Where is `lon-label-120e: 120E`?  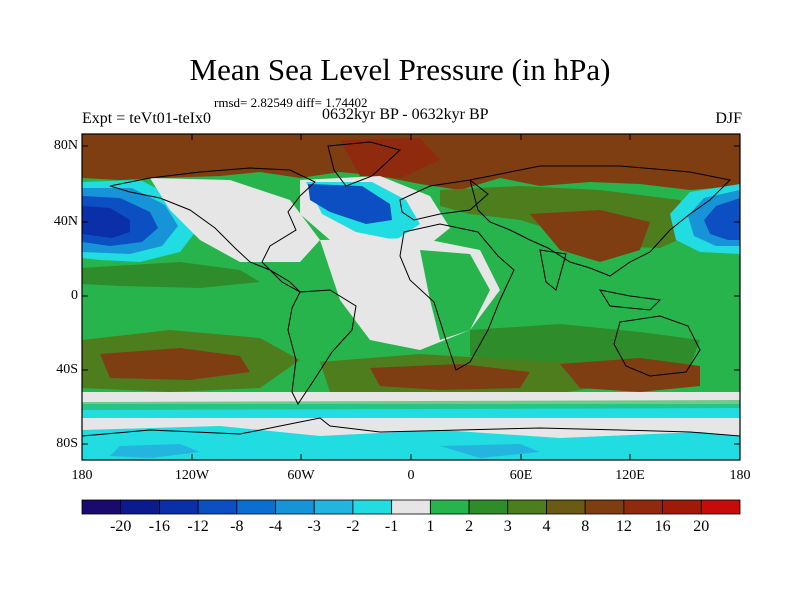
lon-label-120e: 120E is located at coordinates (630, 475).